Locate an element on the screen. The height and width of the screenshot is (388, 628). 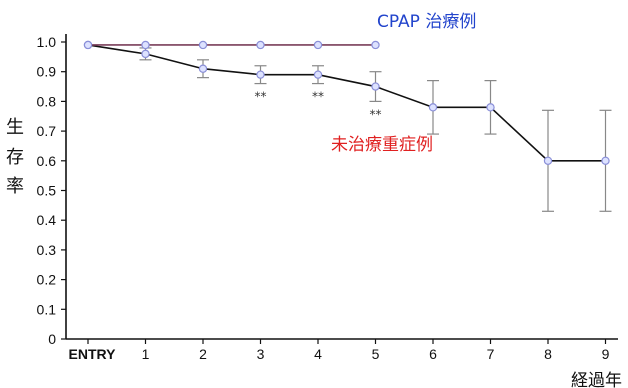
y-axis-title-char: 存 is located at coordinates (15, 157).